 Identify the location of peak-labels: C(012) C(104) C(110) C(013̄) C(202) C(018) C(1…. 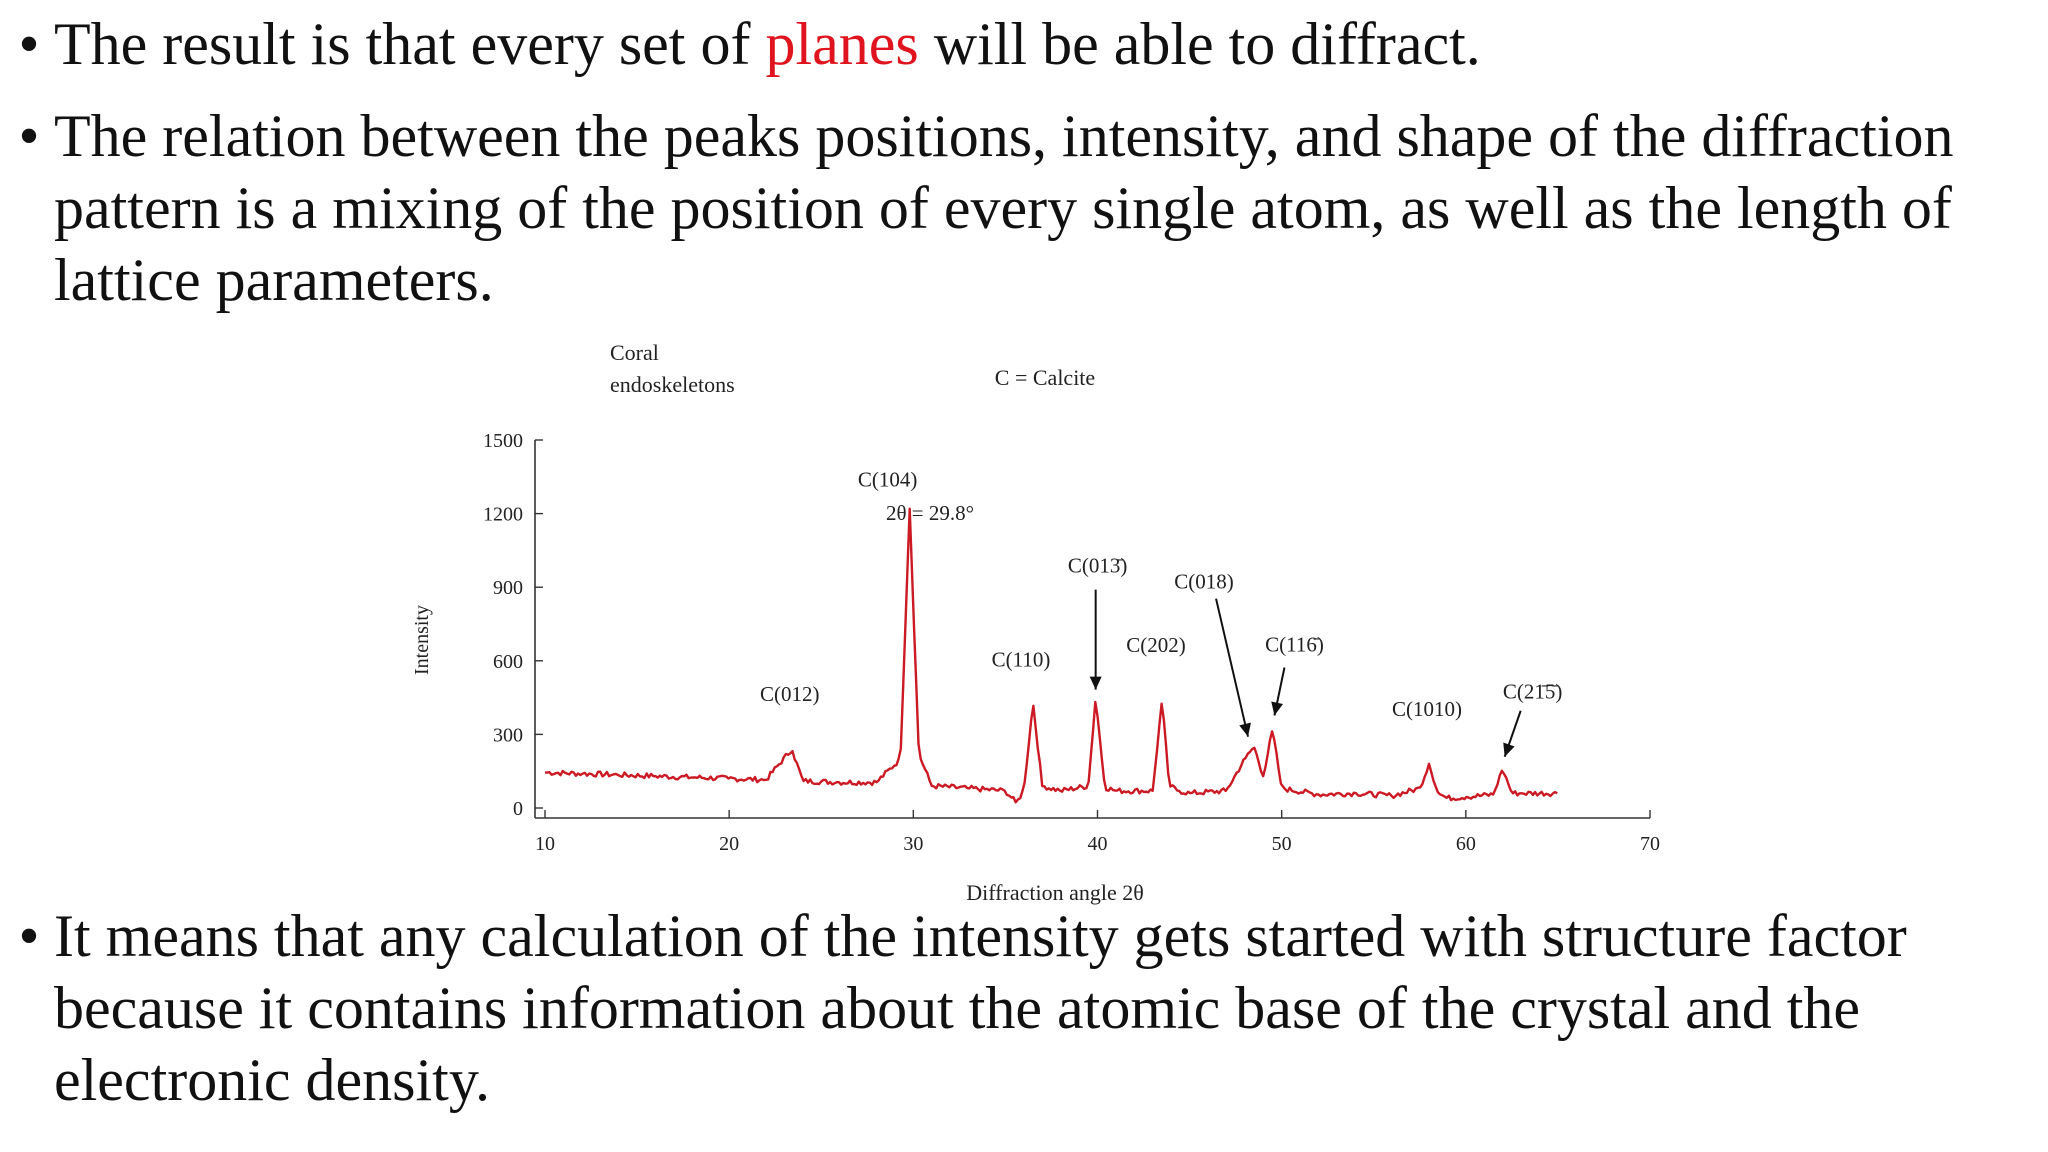
(1161, 594).